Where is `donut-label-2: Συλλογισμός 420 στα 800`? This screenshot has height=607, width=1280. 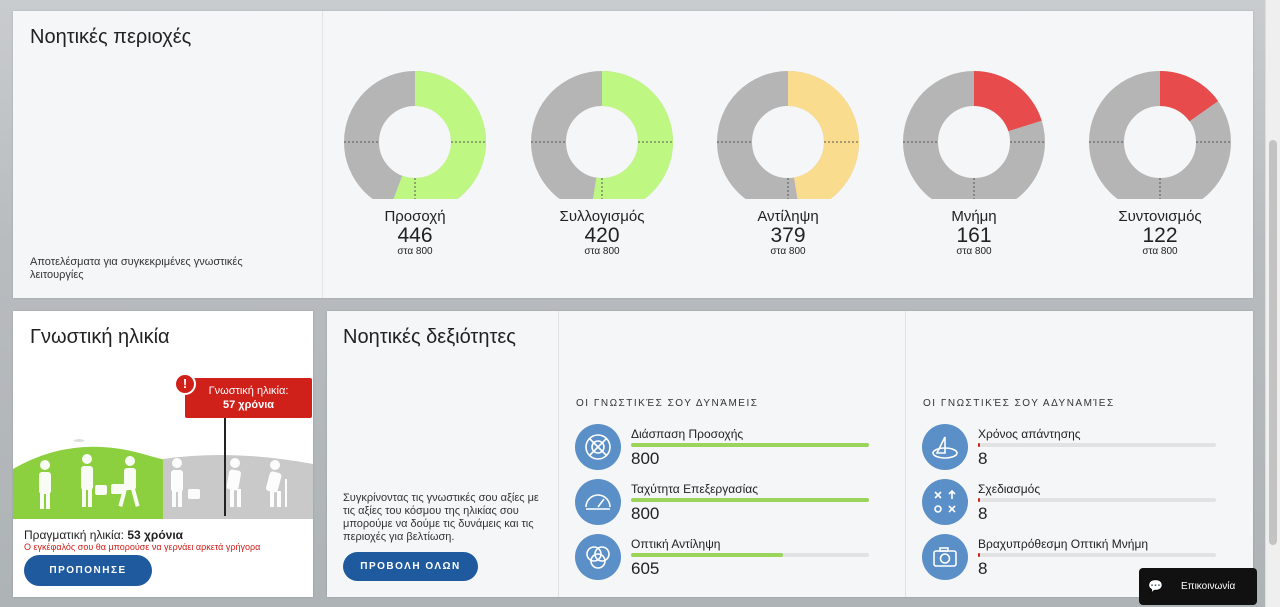
donut-label-2: Συλλογισμός 420 στα 800 is located at coordinates (602, 232).